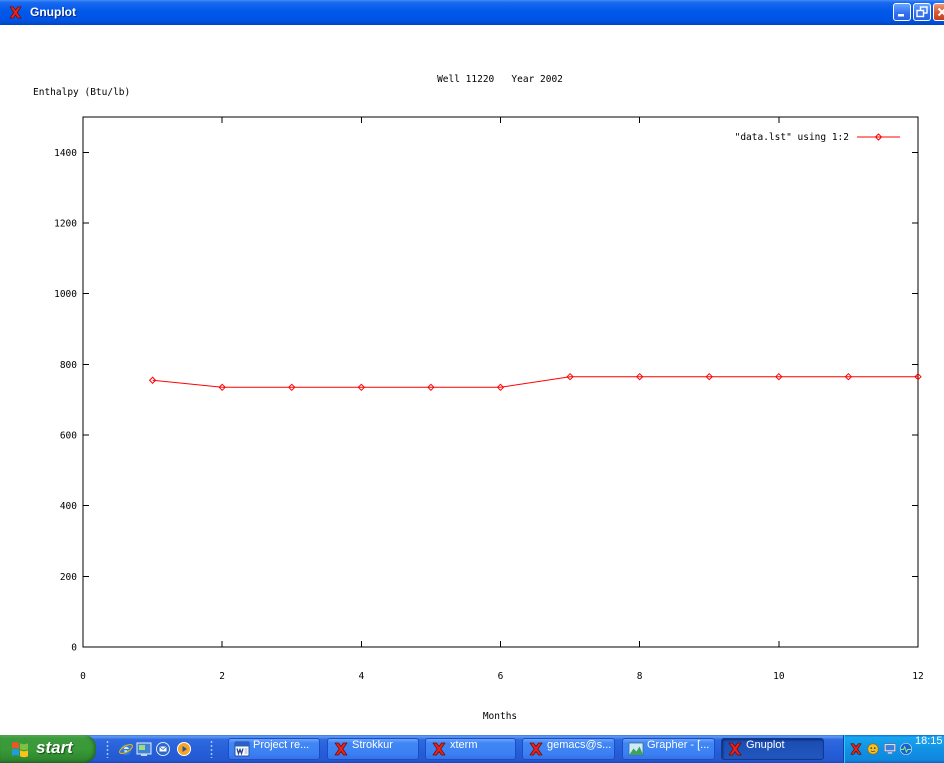  I want to click on task-label: Gnuplot, so click(765, 745).